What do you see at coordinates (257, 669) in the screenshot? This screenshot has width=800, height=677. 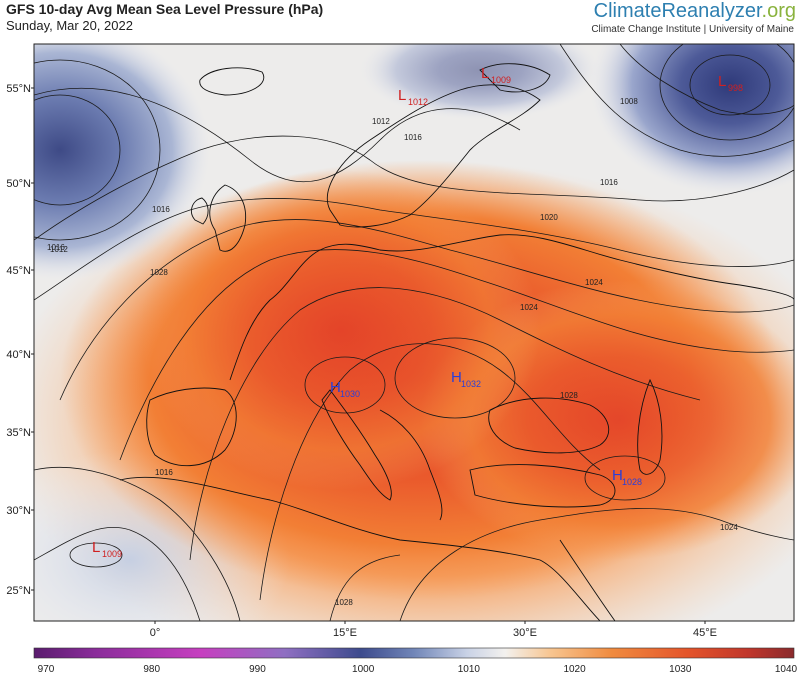 I see `colorbar-tick-label: 990` at bounding box center [257, 669].